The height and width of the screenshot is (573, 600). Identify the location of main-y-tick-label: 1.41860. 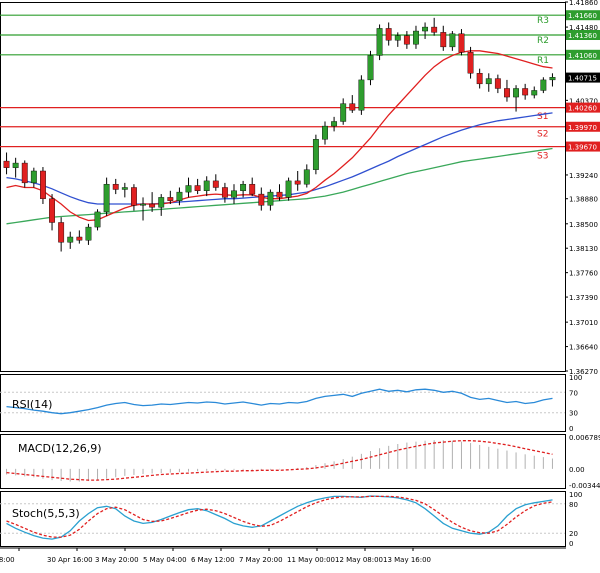
(583, 3).